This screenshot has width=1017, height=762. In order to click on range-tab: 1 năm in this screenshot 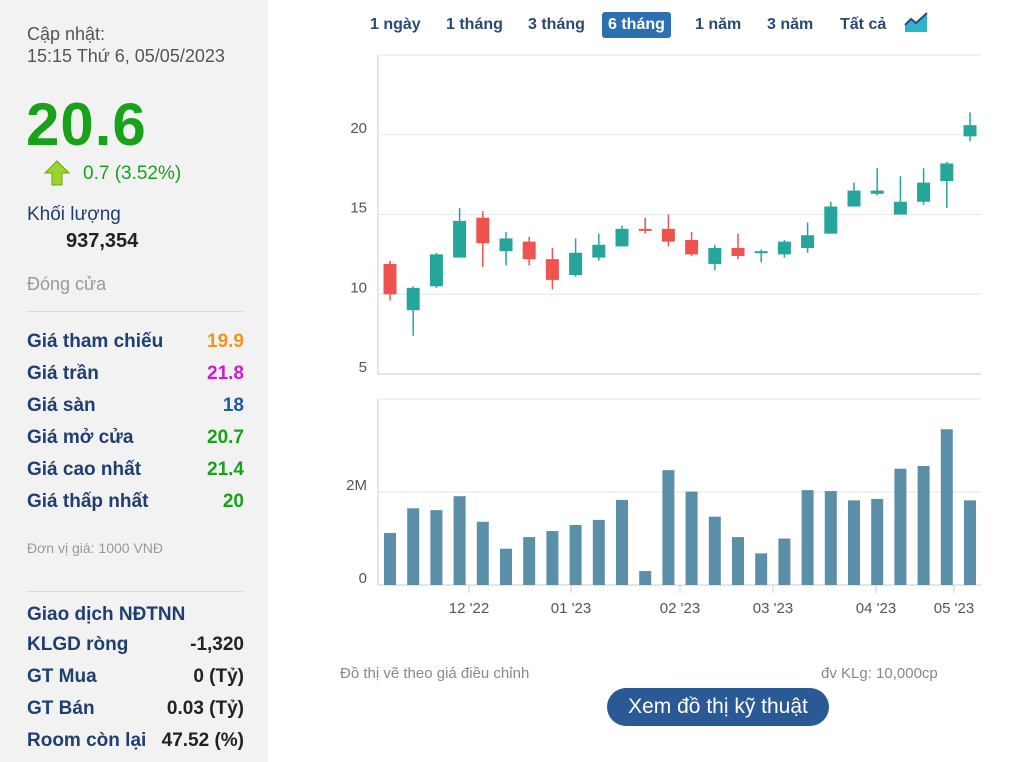, I will do `click(718, 24)`.